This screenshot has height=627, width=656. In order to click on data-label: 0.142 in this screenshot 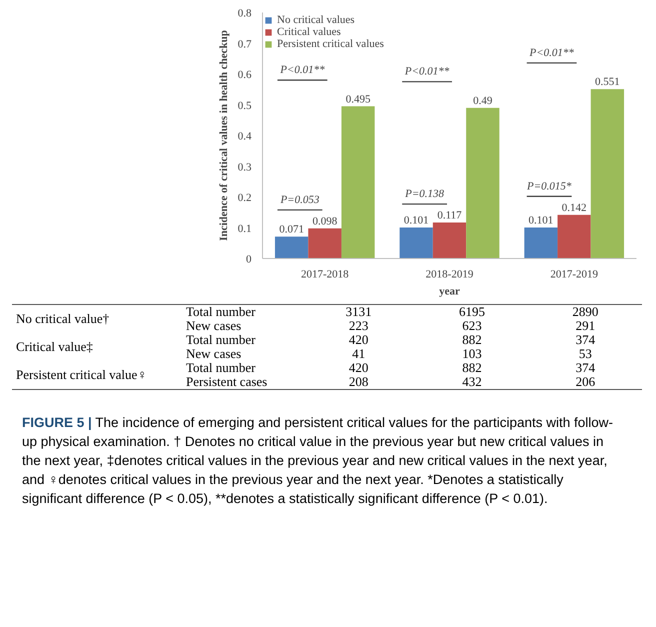, I will do `click(574, 208)`.